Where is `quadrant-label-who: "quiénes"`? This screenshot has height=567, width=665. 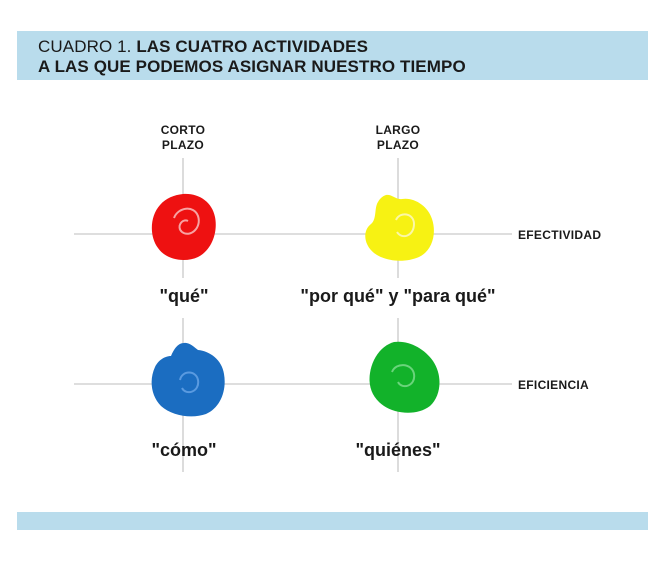
quadrant-label-who: "quiénes" is located at coordinates (398, 450).